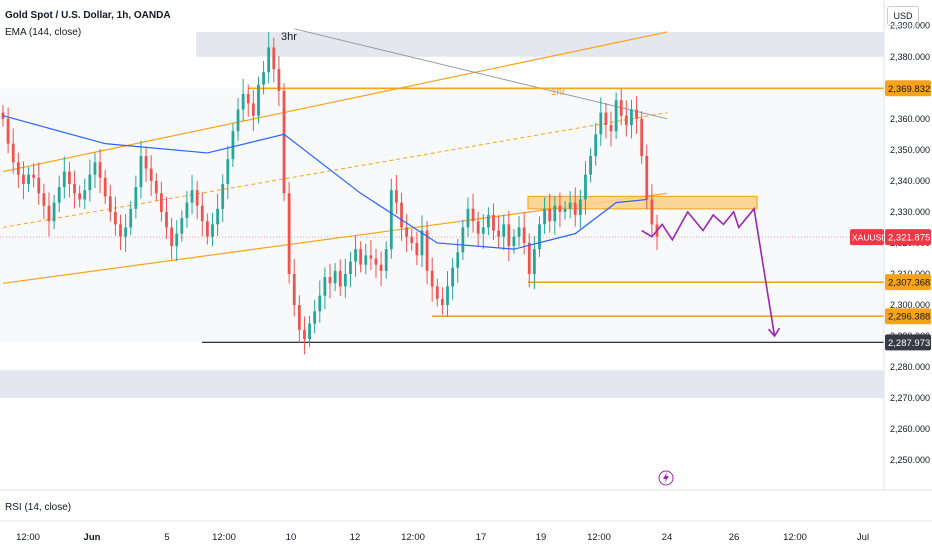 The height and width of the screenshot is (555, 932). What do you see at coordinates (909, 89) in the screenshot?
I see `price-level-tag-label: 2,369.832` at bounding box center [909, 89].